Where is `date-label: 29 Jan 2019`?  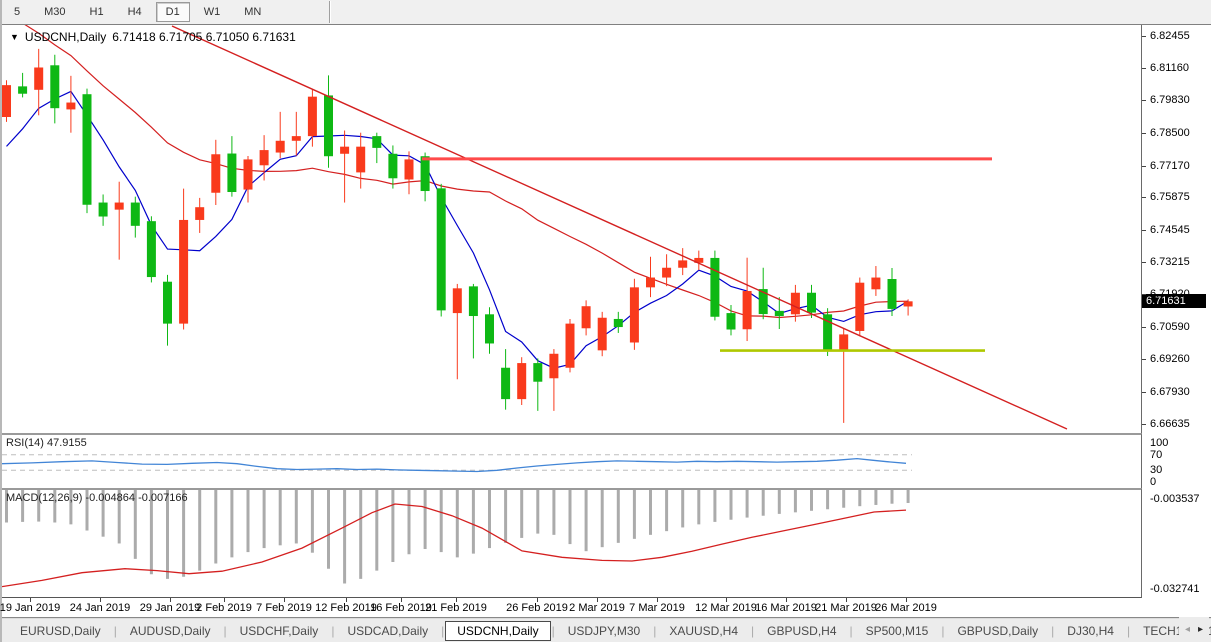
date-label: 29 Jan 2019 is located at coordinates (170, 608).